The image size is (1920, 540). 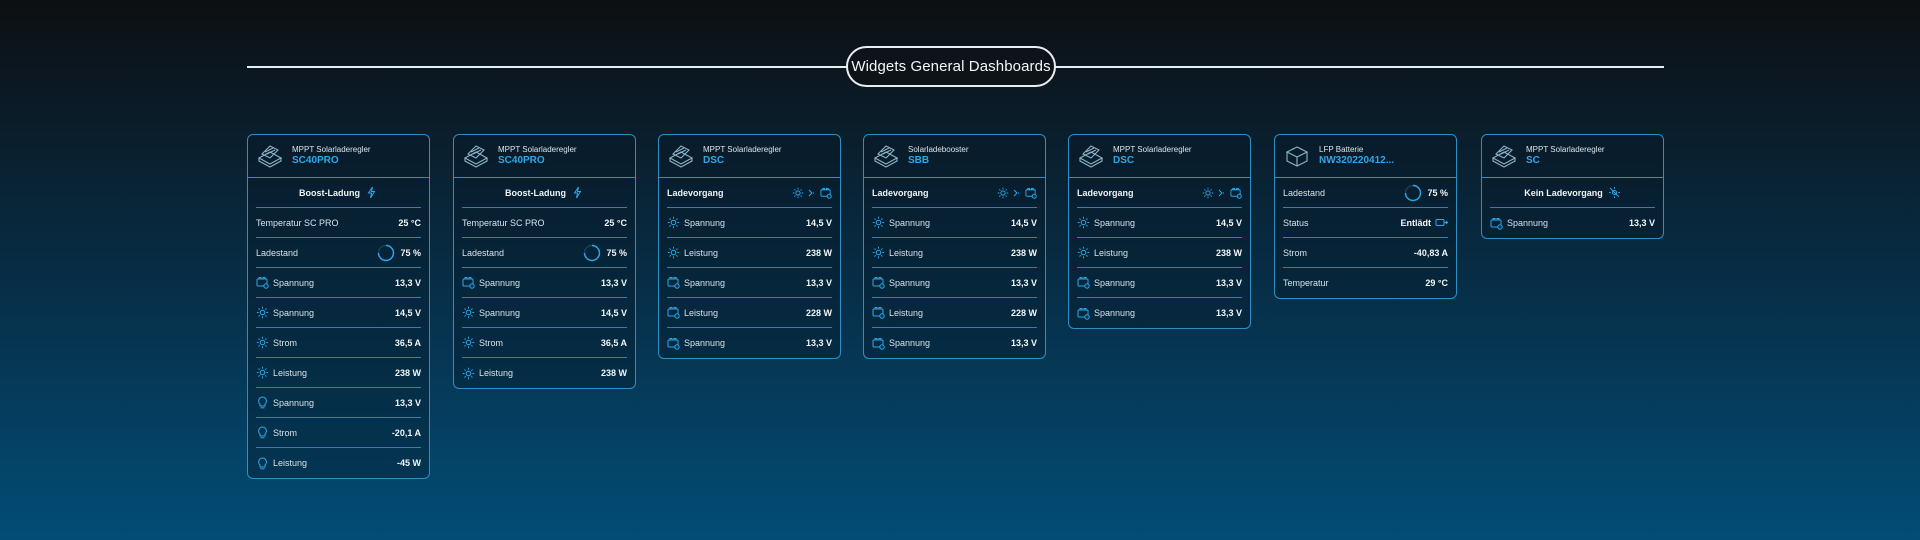 I want to click on data-row: Temperatur 29 °C, so click(x=1365, y=283).